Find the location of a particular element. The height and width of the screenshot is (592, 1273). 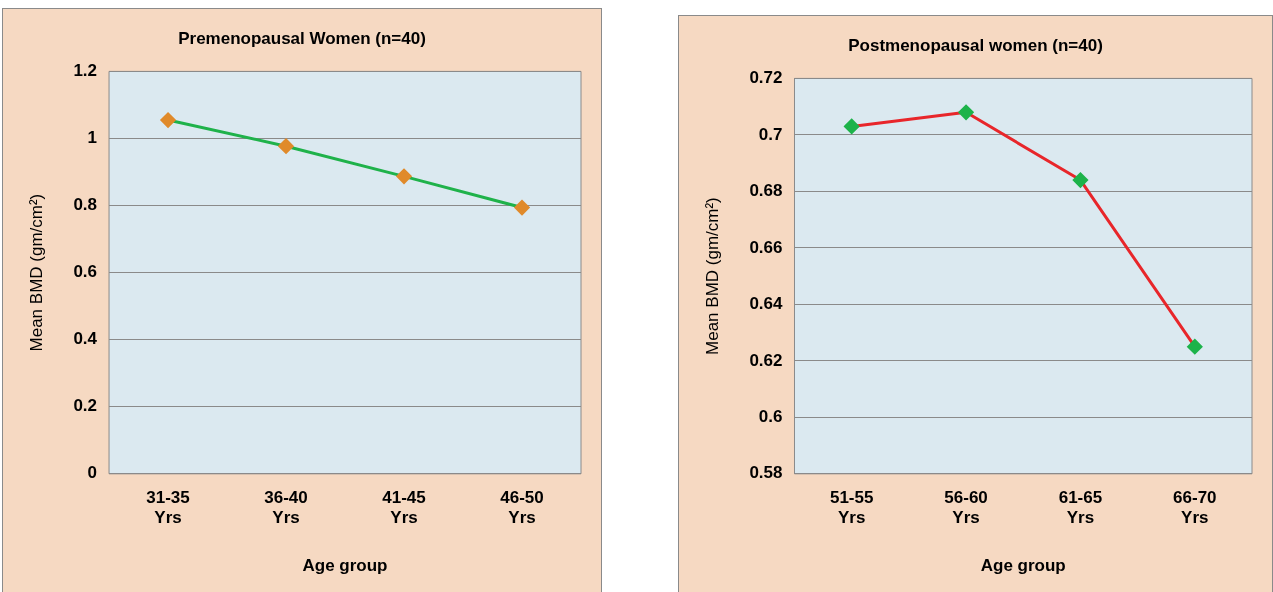

x-tick-label: 31-35 Yrs is located at coordinates (168, 507).